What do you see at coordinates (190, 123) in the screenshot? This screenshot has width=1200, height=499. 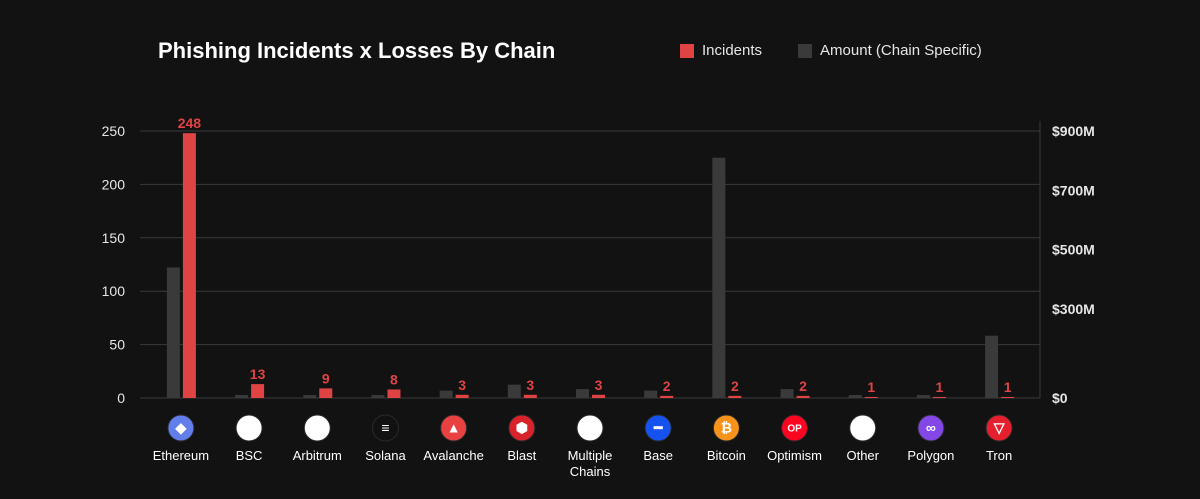 I see `data-label-incidents: 248` at bounding box center [190, 123].